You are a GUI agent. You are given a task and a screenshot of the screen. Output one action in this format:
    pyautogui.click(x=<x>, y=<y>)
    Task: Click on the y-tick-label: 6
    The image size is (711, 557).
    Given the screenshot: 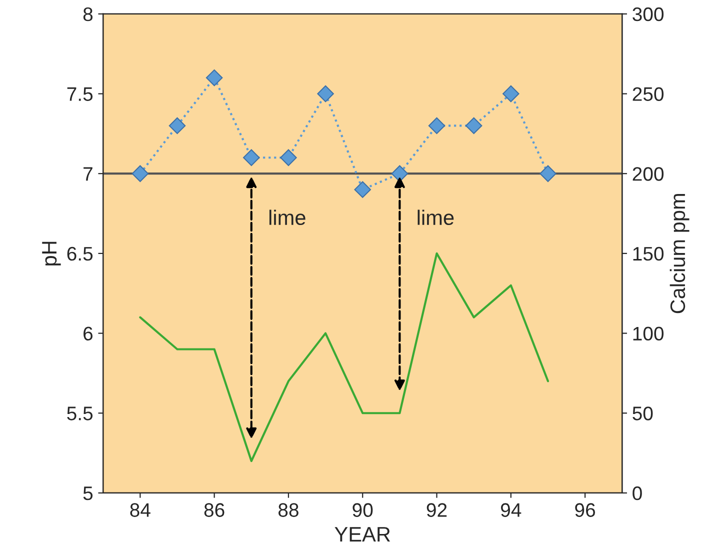 What is the action you would take?
    pyautogui.click(x=88, y=333)
    